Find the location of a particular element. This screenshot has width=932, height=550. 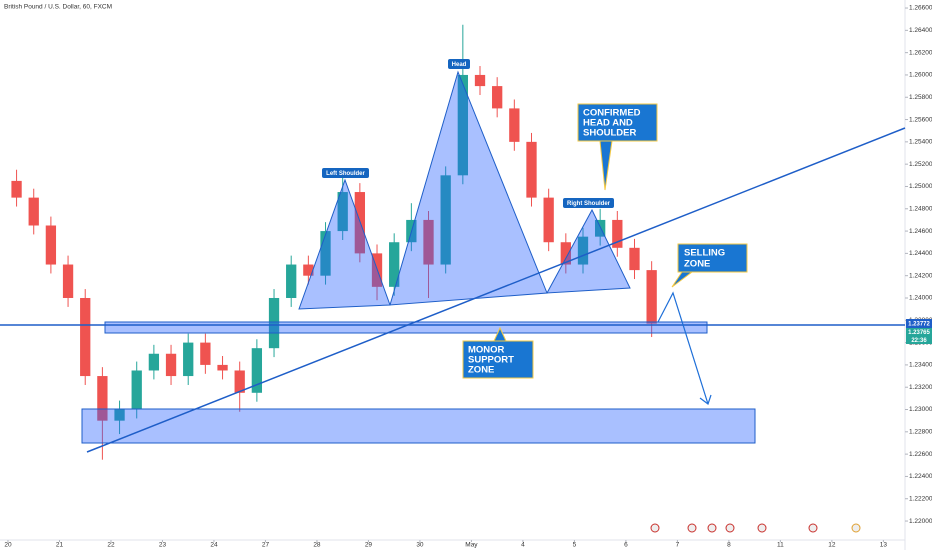

y-tick-label: 1.24200 is located at coordinates (920, 275).